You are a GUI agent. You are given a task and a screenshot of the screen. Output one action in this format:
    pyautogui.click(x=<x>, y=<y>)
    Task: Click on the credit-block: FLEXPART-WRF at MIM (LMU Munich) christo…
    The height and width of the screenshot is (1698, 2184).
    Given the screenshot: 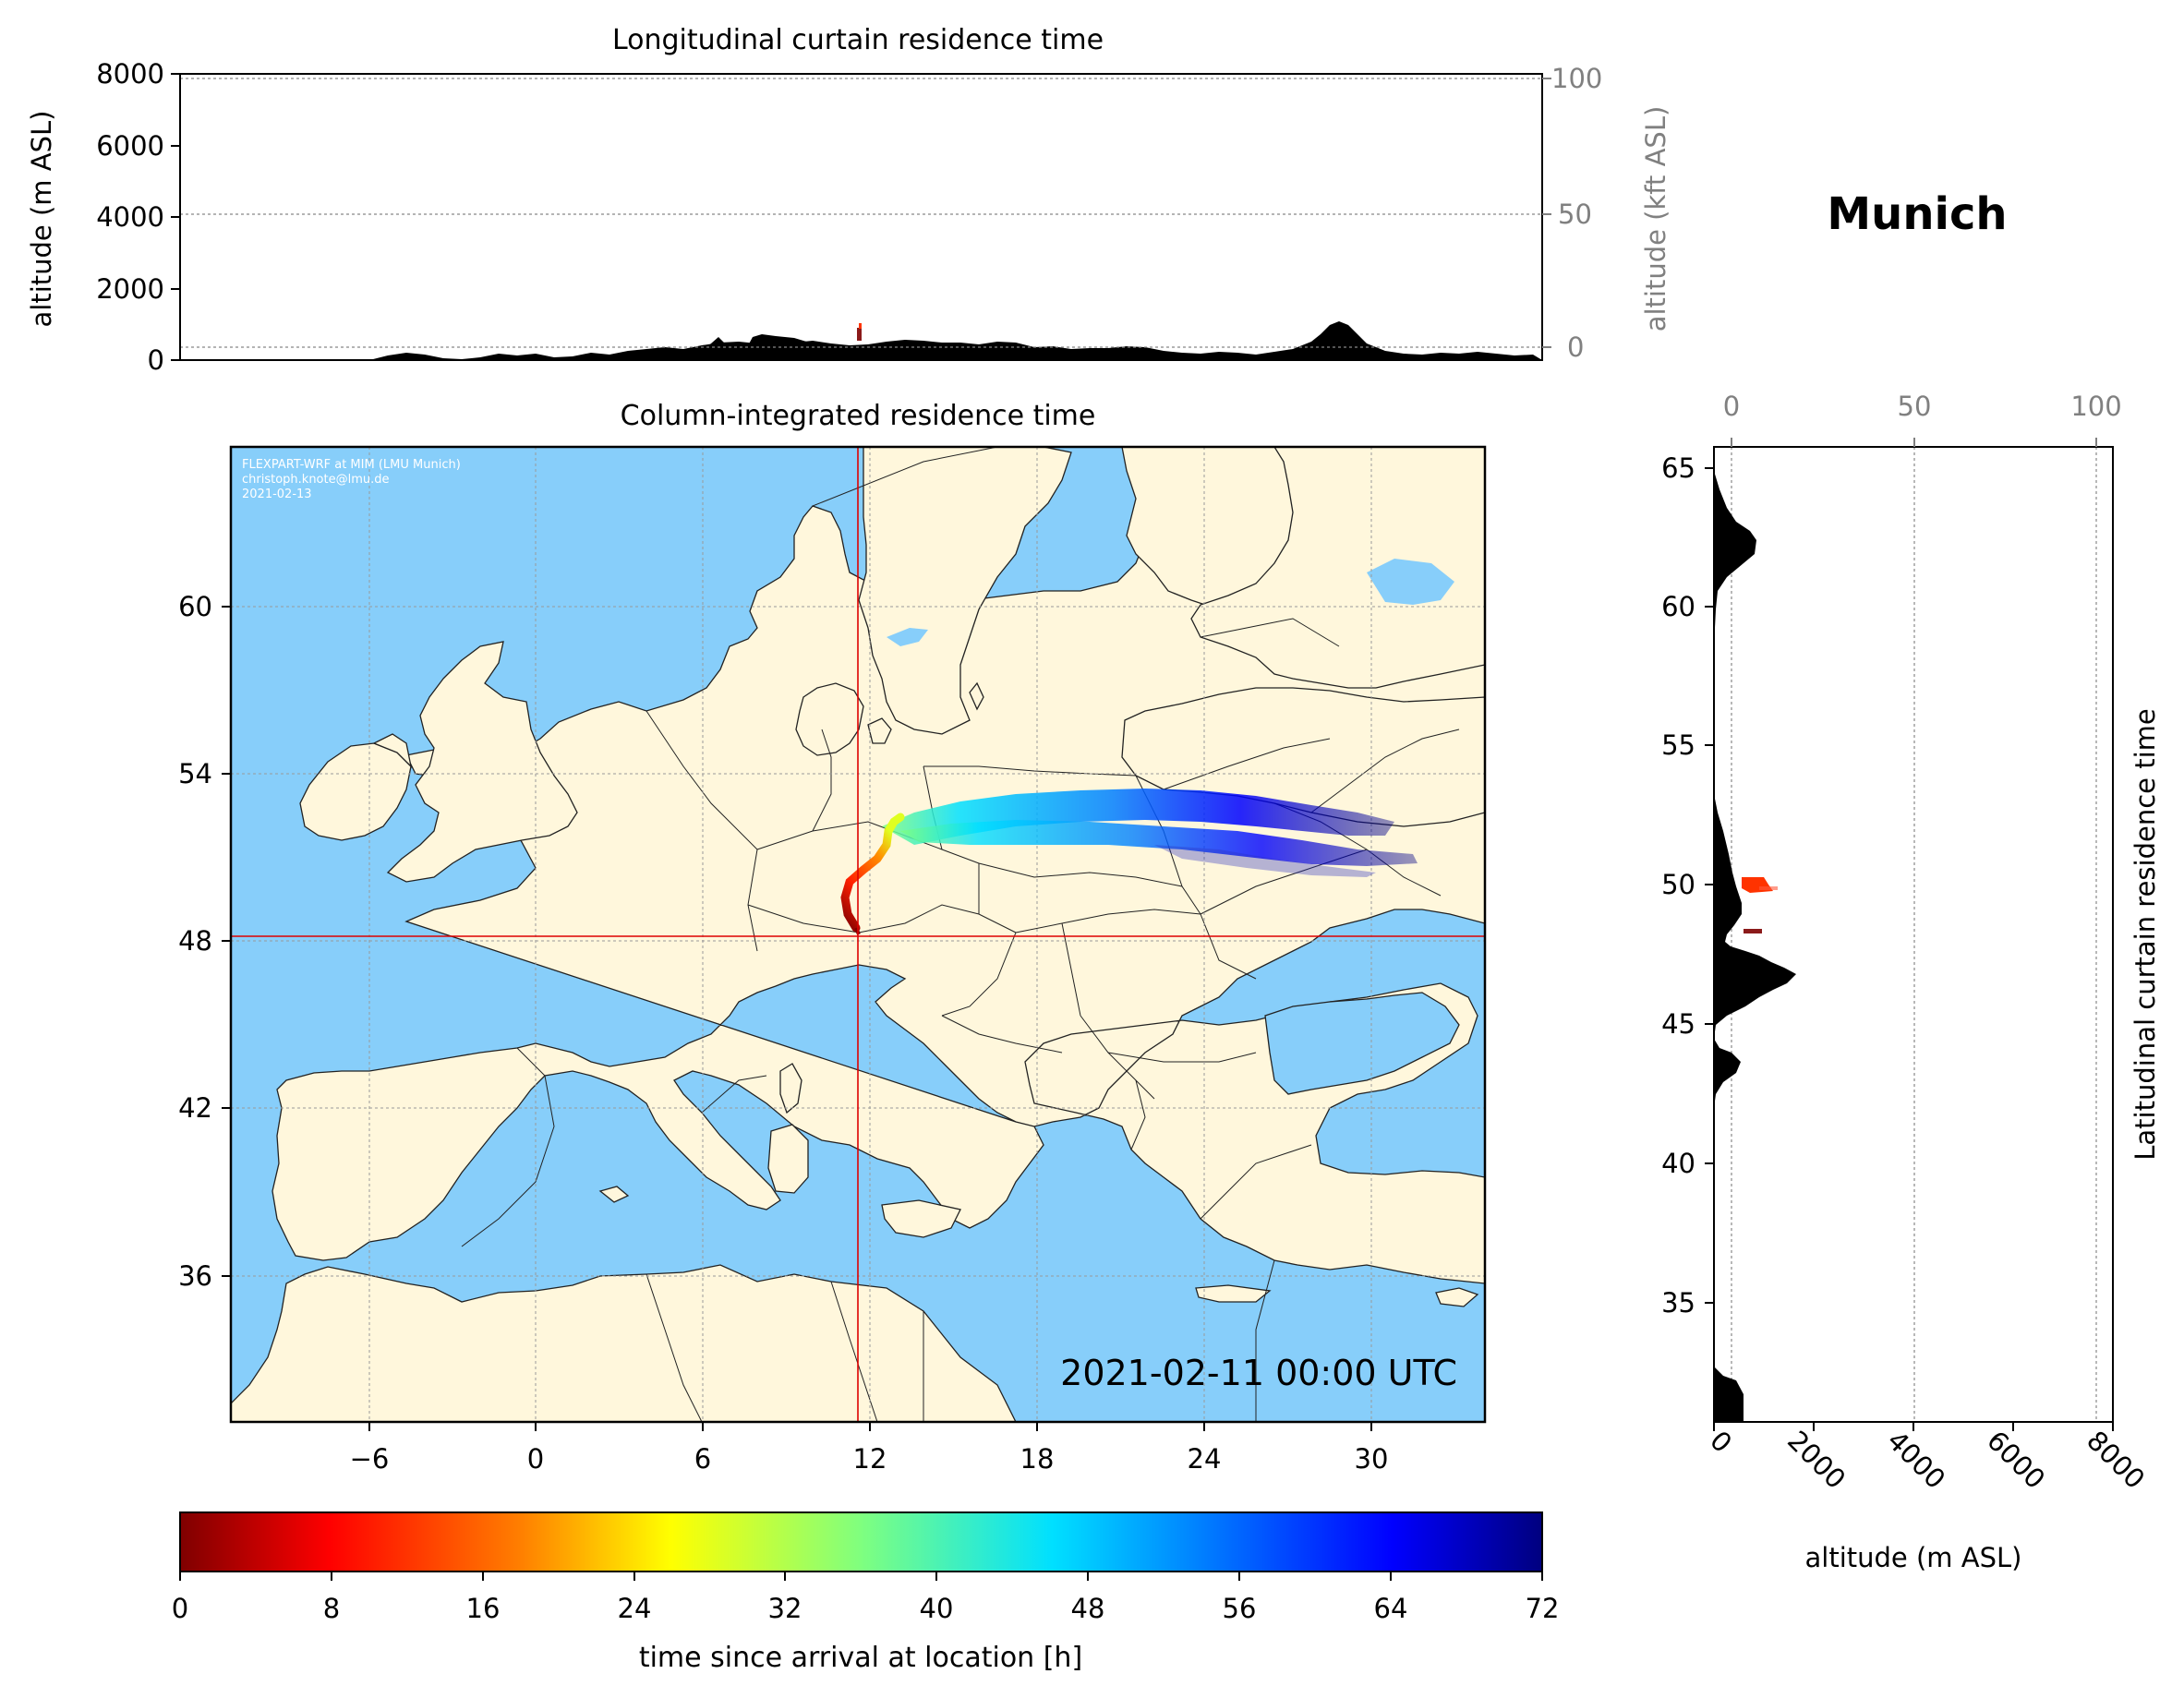 What is the action you would take?
    pyautogui.click(x=351, y=479)
    